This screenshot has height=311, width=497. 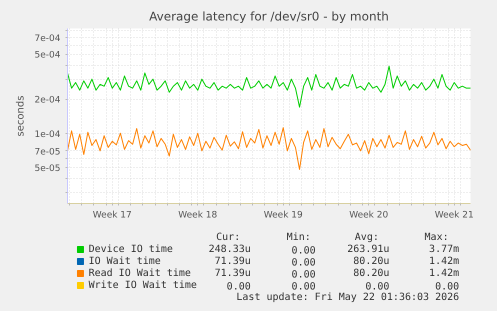 What do you see at coordinates (454, 215) in the screenshot?
I see `x-tick-label: Week 21` at bounding box center [454, 215].